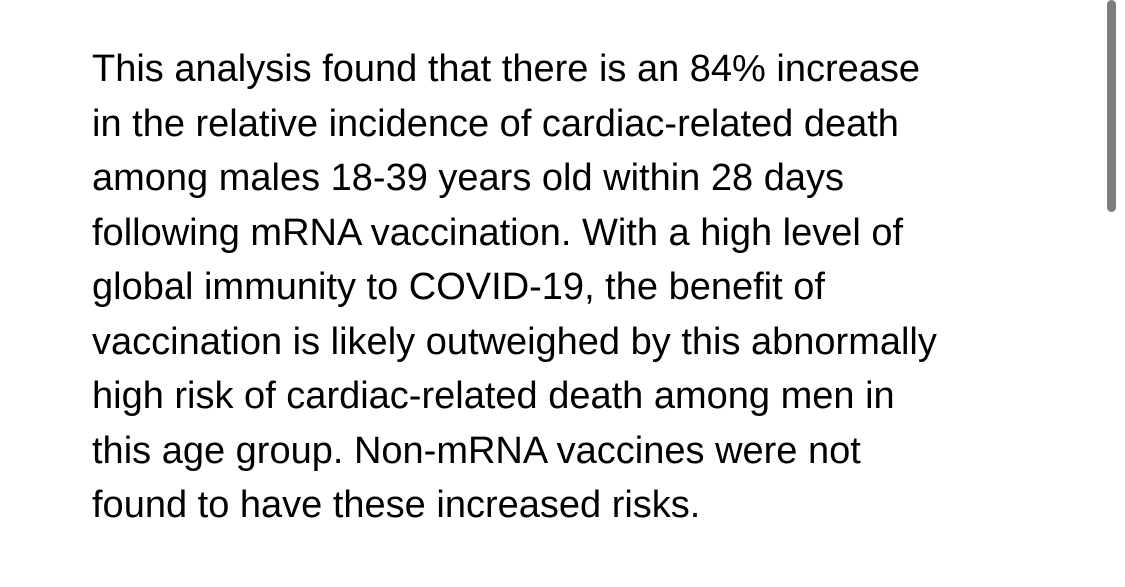  I want to click on paragraph-line: found to have these increased risks., so click(396, 505).